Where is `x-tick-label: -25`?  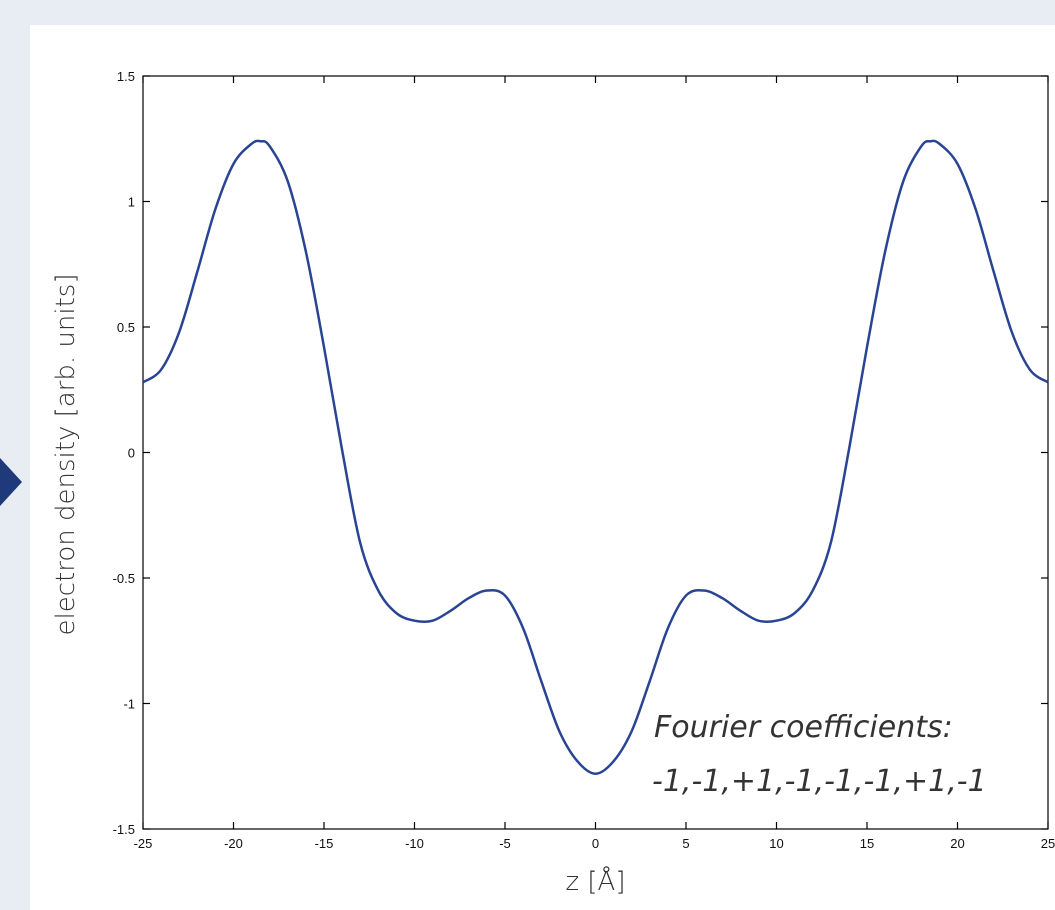 x-tick-label: -25 is located at coordinates (143, 843).